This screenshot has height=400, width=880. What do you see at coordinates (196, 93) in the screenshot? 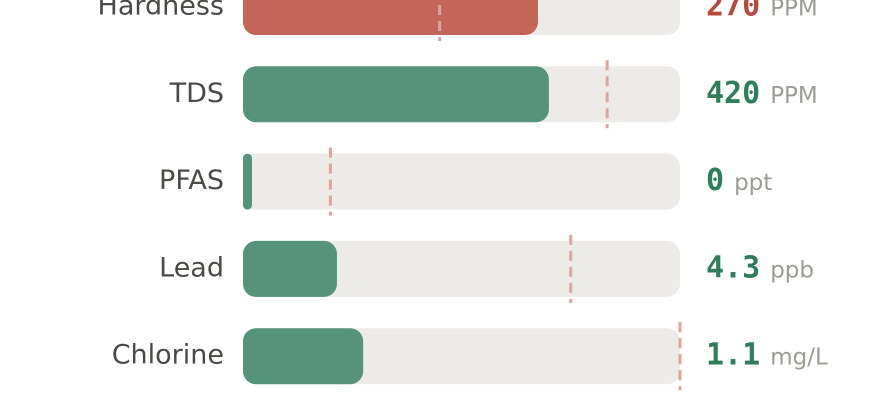
I see `row-label: TDS` at bounding box center [196, 93].